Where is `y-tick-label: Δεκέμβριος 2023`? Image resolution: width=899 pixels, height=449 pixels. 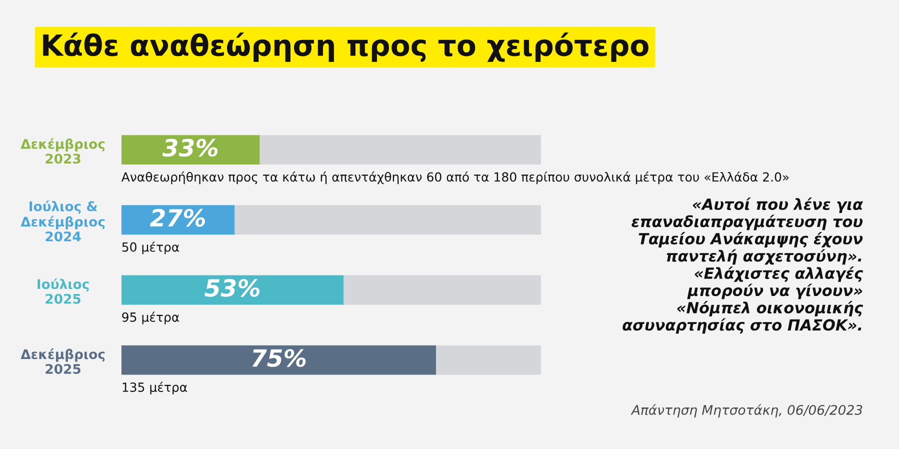 y-tick-label: Δεκέμβριος 2023 is located at coordinates (62, 151).